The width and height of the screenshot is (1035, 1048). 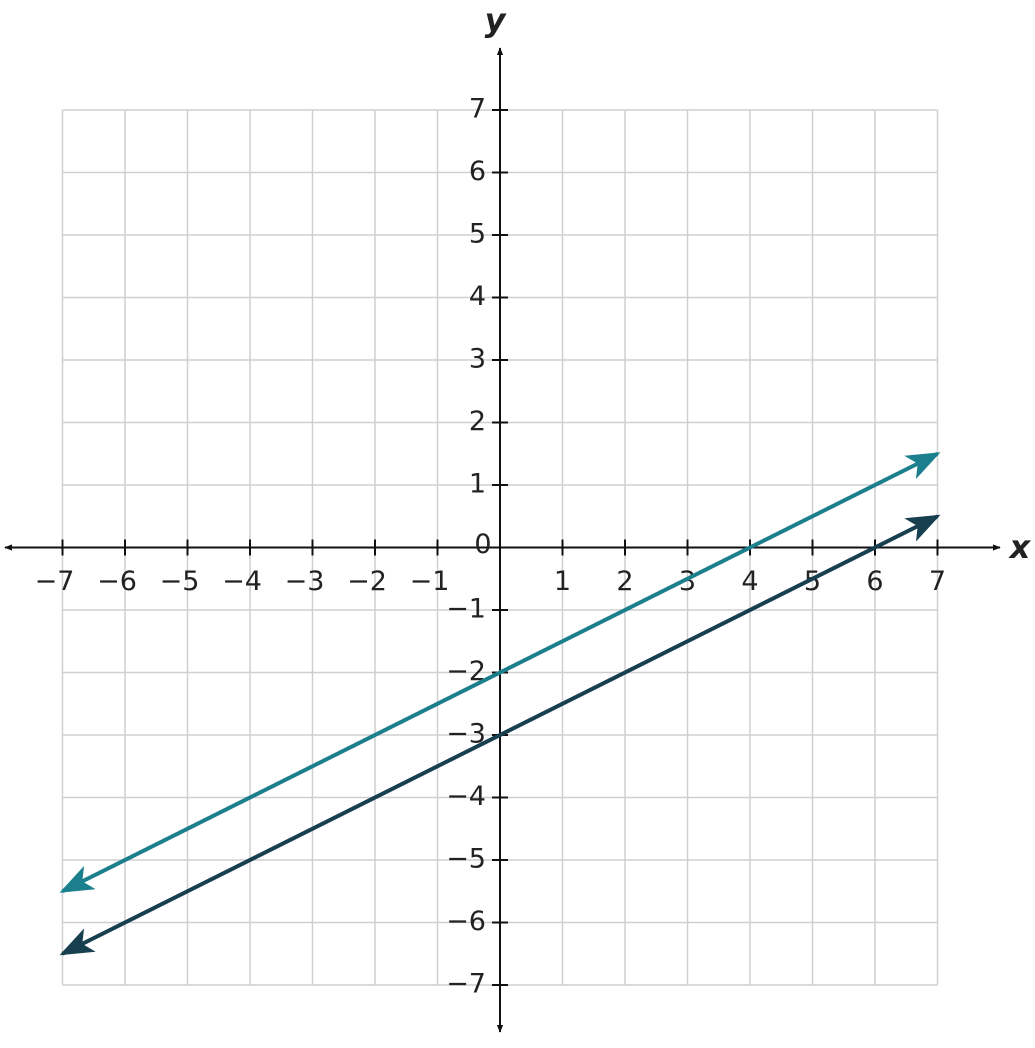 I want to click on y-tick-label: 7, so click(x=477, y=109).